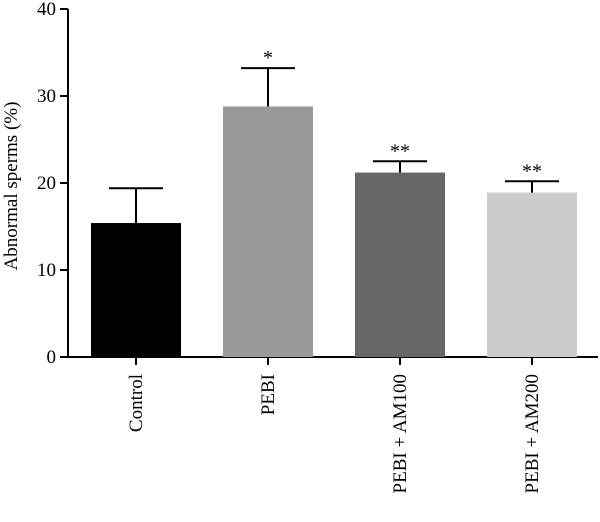 The width and height of the screenshot is (600, 522). I want to click on x-category-label: PEBI + AM200, so click(532, 433).